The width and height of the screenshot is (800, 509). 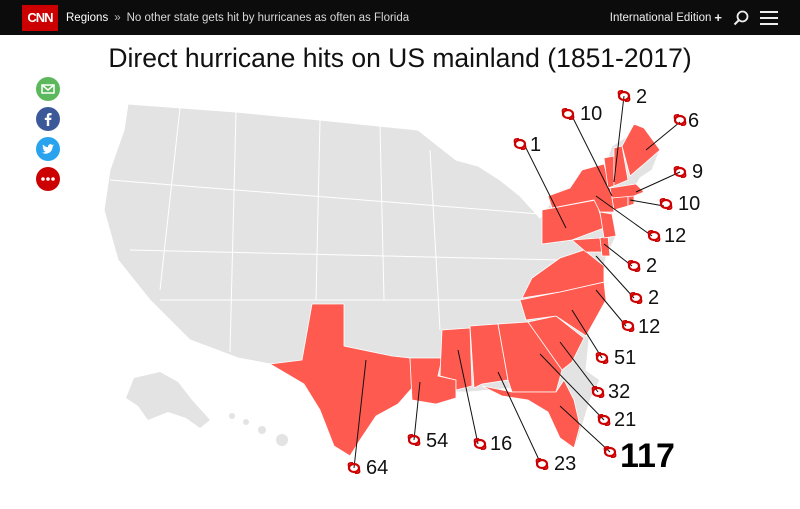 I want to click on label-north-carolina: 51, so click(x=625, y=358).